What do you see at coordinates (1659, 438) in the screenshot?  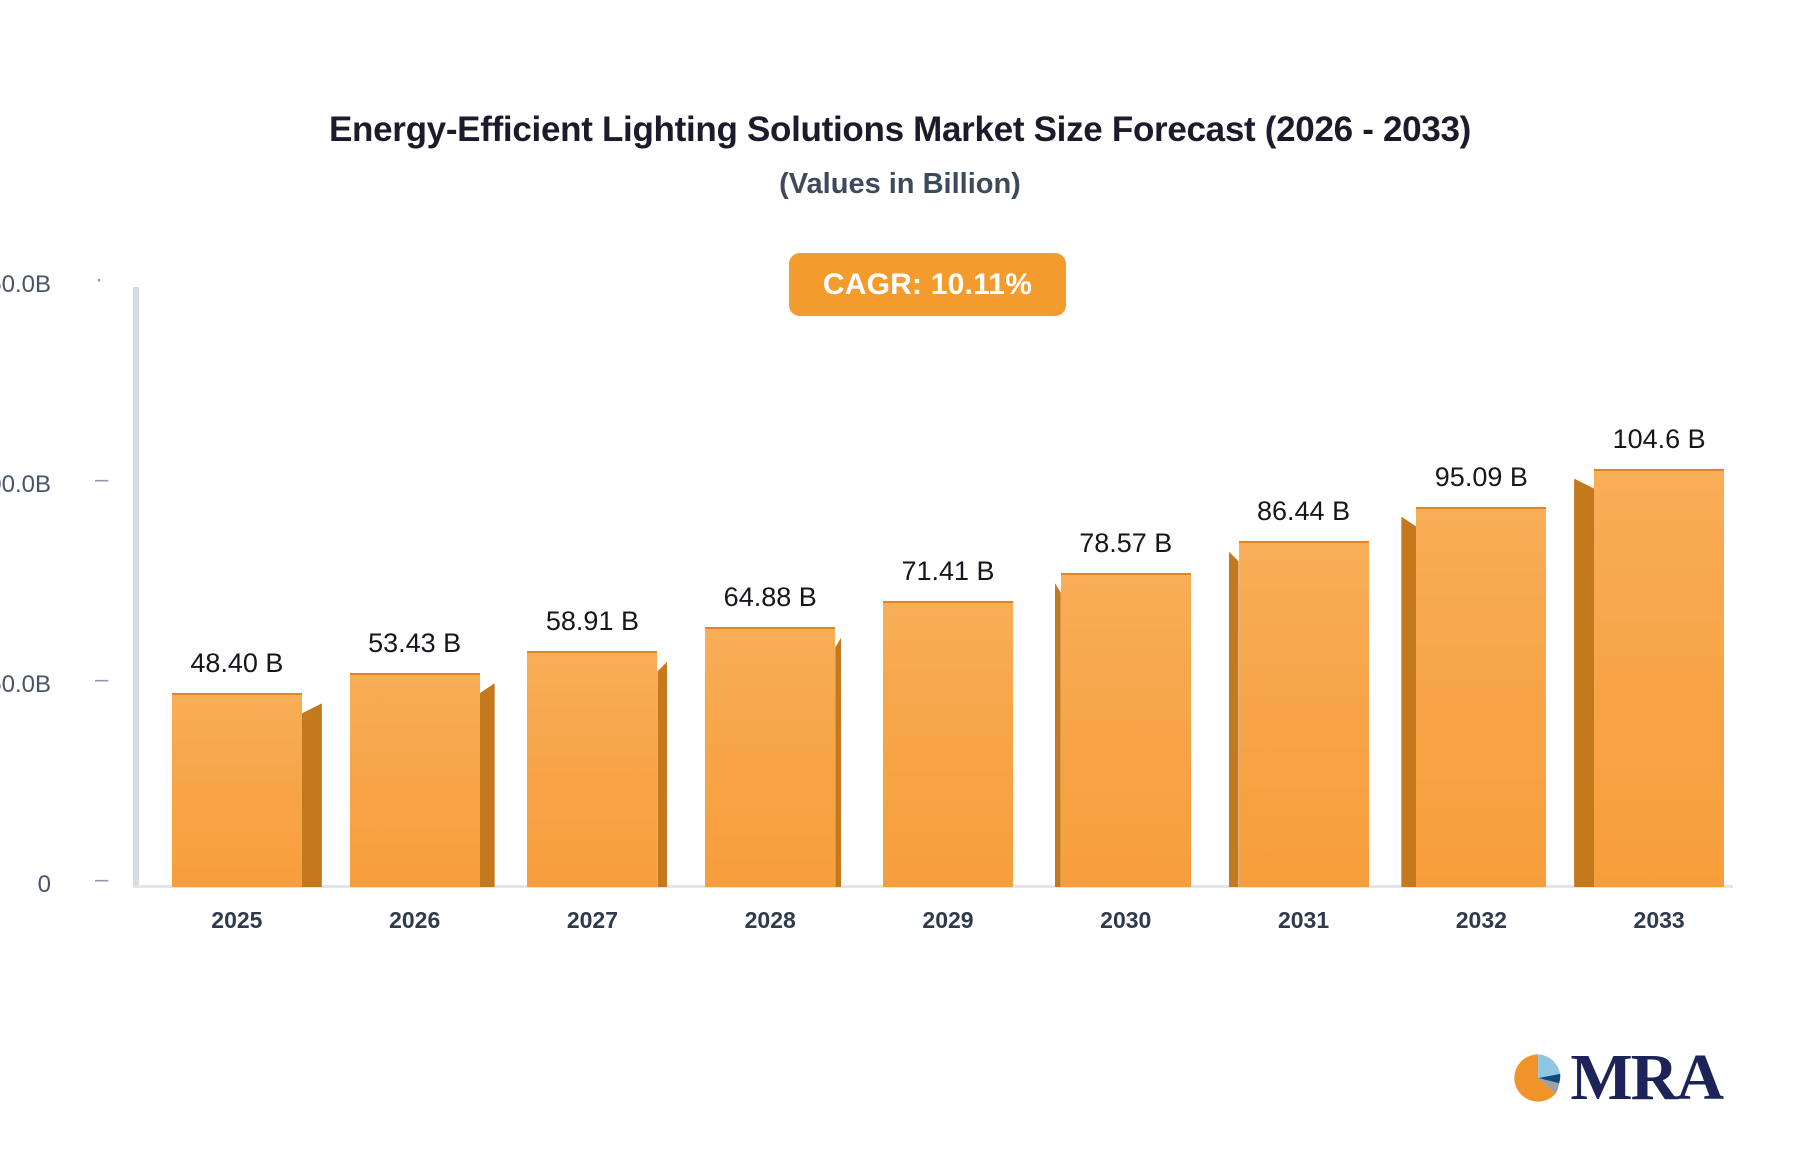 I see `bar-value-label: 104.6 B` at bounding box center [1659, 438].